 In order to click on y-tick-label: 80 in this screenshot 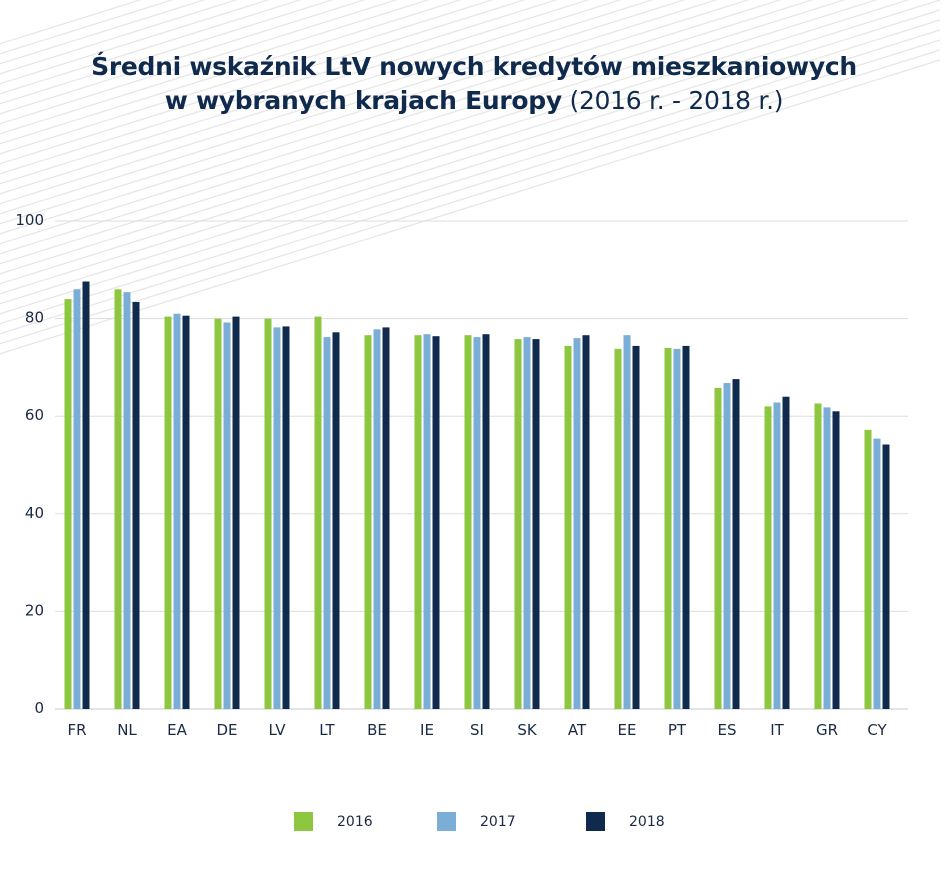, I will do `click(34, 318)`.